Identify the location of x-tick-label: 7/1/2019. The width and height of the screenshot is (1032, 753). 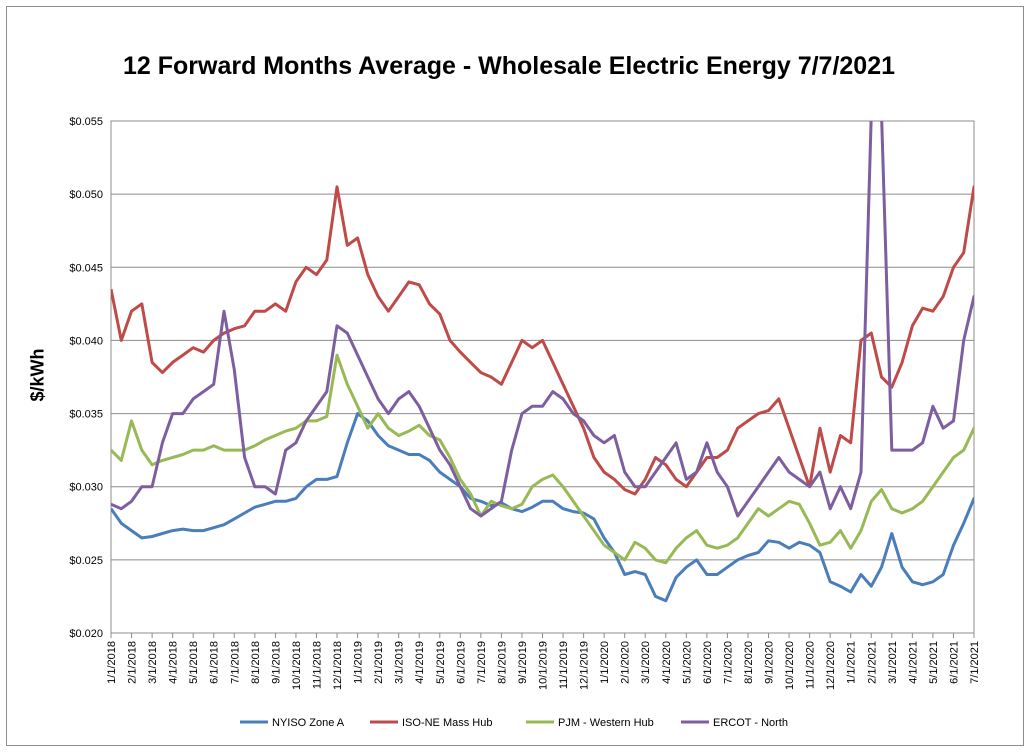
(482, 662).